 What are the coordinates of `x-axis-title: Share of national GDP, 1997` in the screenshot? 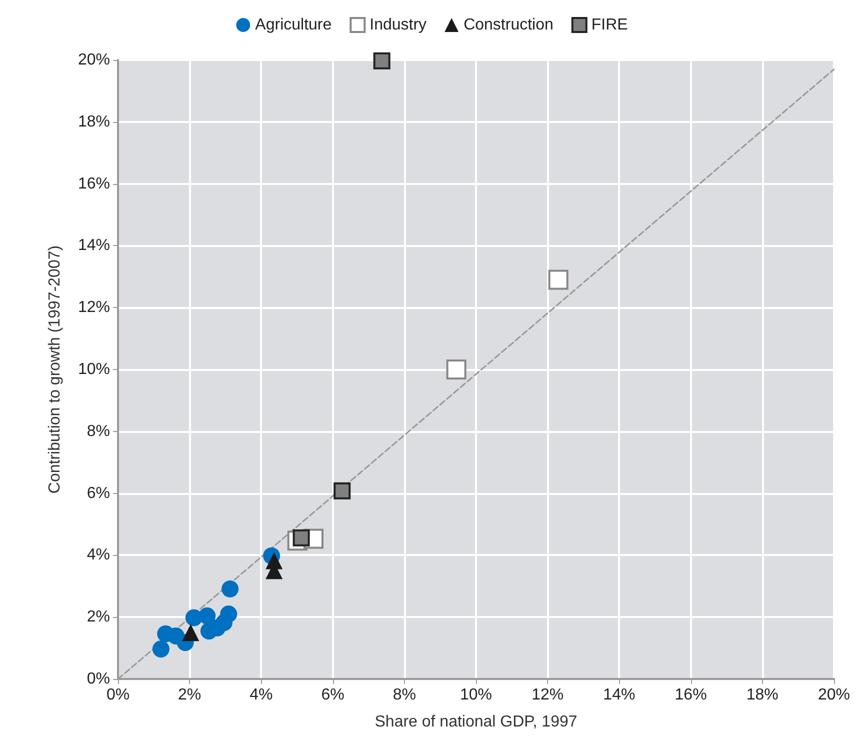 It's located at (476, 722).